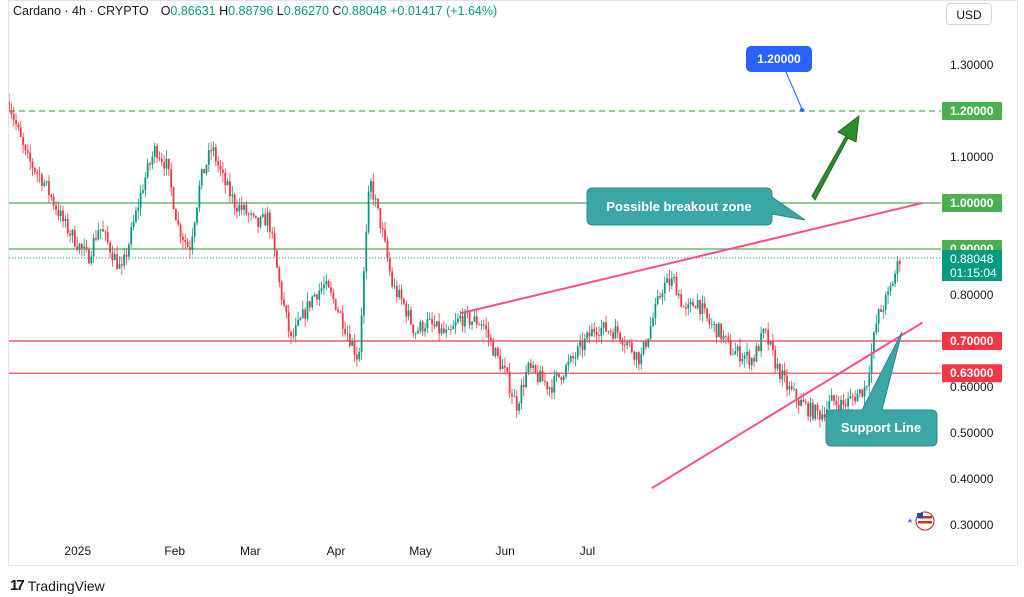 This screenshot has width=1024, height=597. Describe the element at coordinates (444, 11) in the screenshot. I see `change-value: +0.01417 (+1.64%)` at that location.